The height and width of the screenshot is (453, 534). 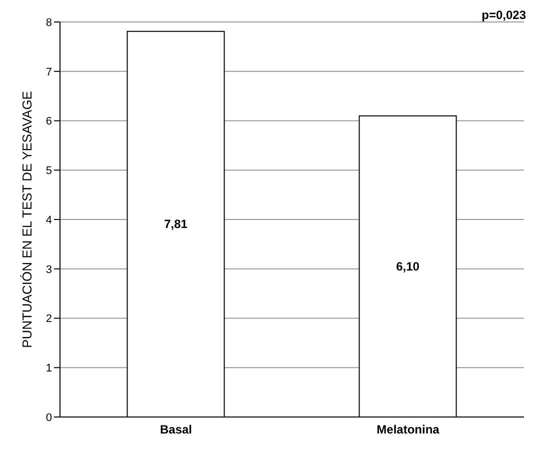 I want to click on y-tick-label: 4, so click(x=49, y=220).